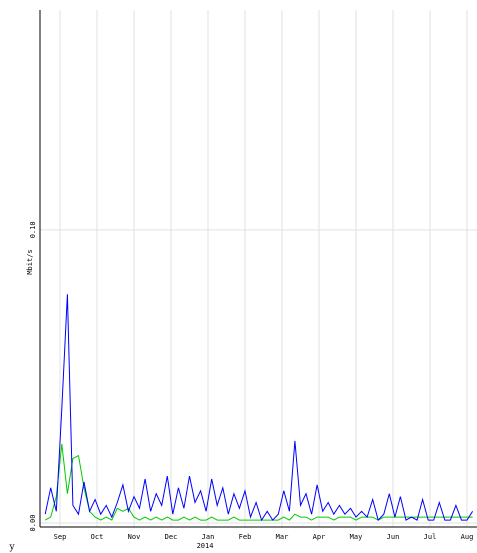 The width and height of the screenshot is (477, 553). Describe the element at coordinates (393, 537) in the screenshot. I see `x-tick-label: Jun` at that location.